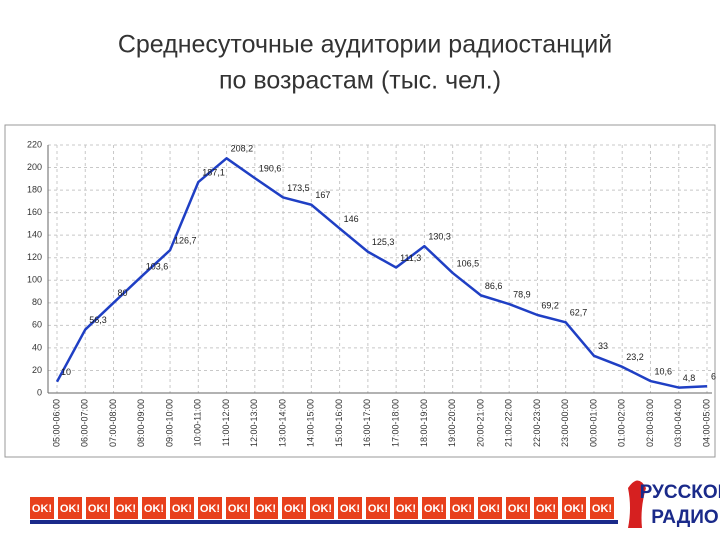 This screenshot has width=720, height=545. I want to click on x-tick-label: 00:00-01:00, so click(593, 423).